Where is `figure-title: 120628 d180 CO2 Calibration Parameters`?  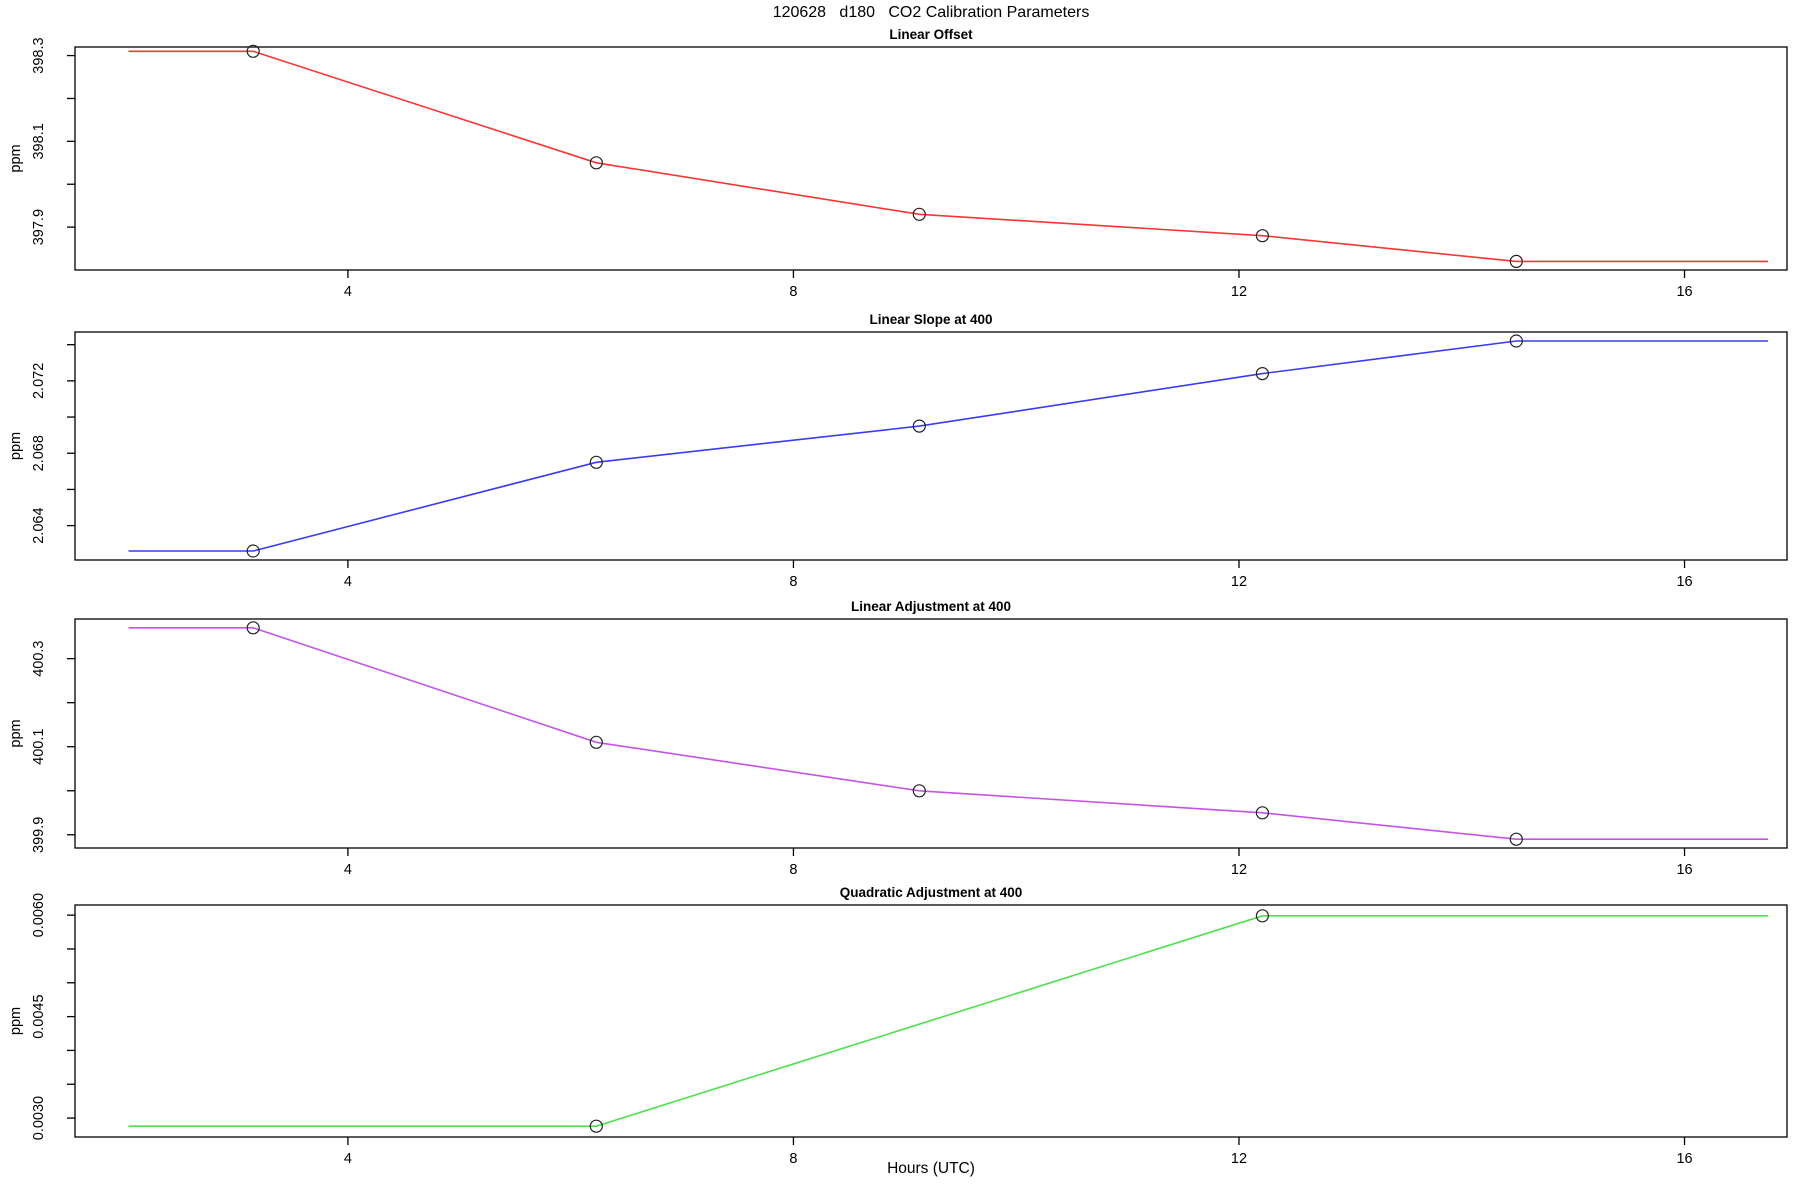 figure-title: 120628 d180 CO2 Calibration Parameters is located at coordinates (931, 12).